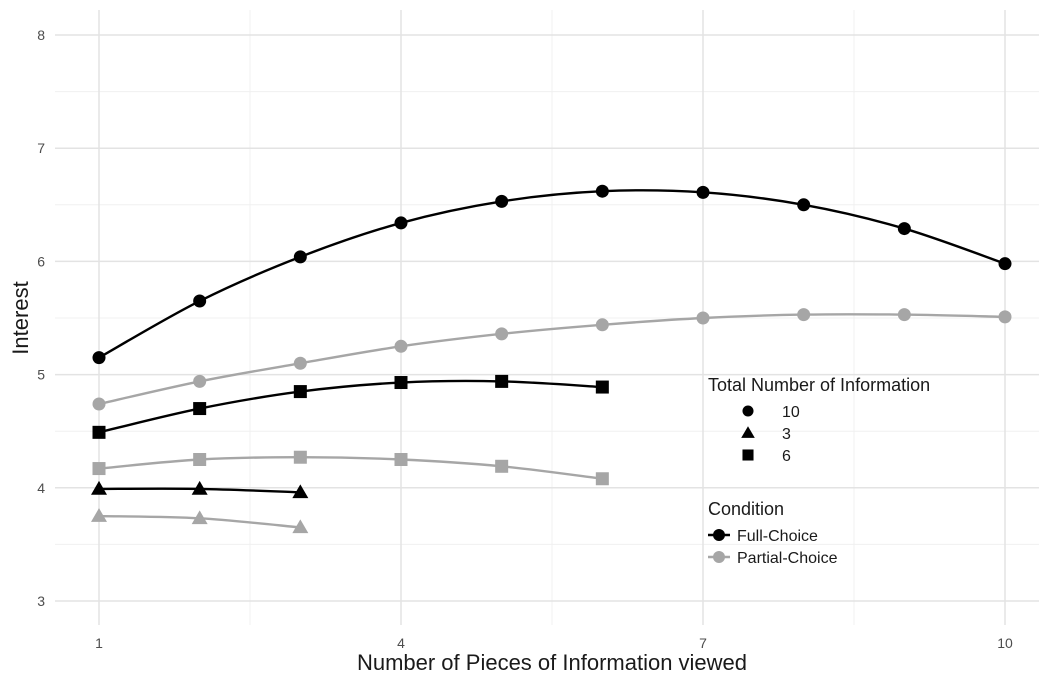 Image resolution: width=1039 pixels, height=678 pixels. Describe the element at coordinates (748, 411) in the screenshot. I see `legend-key-circle` at that location.